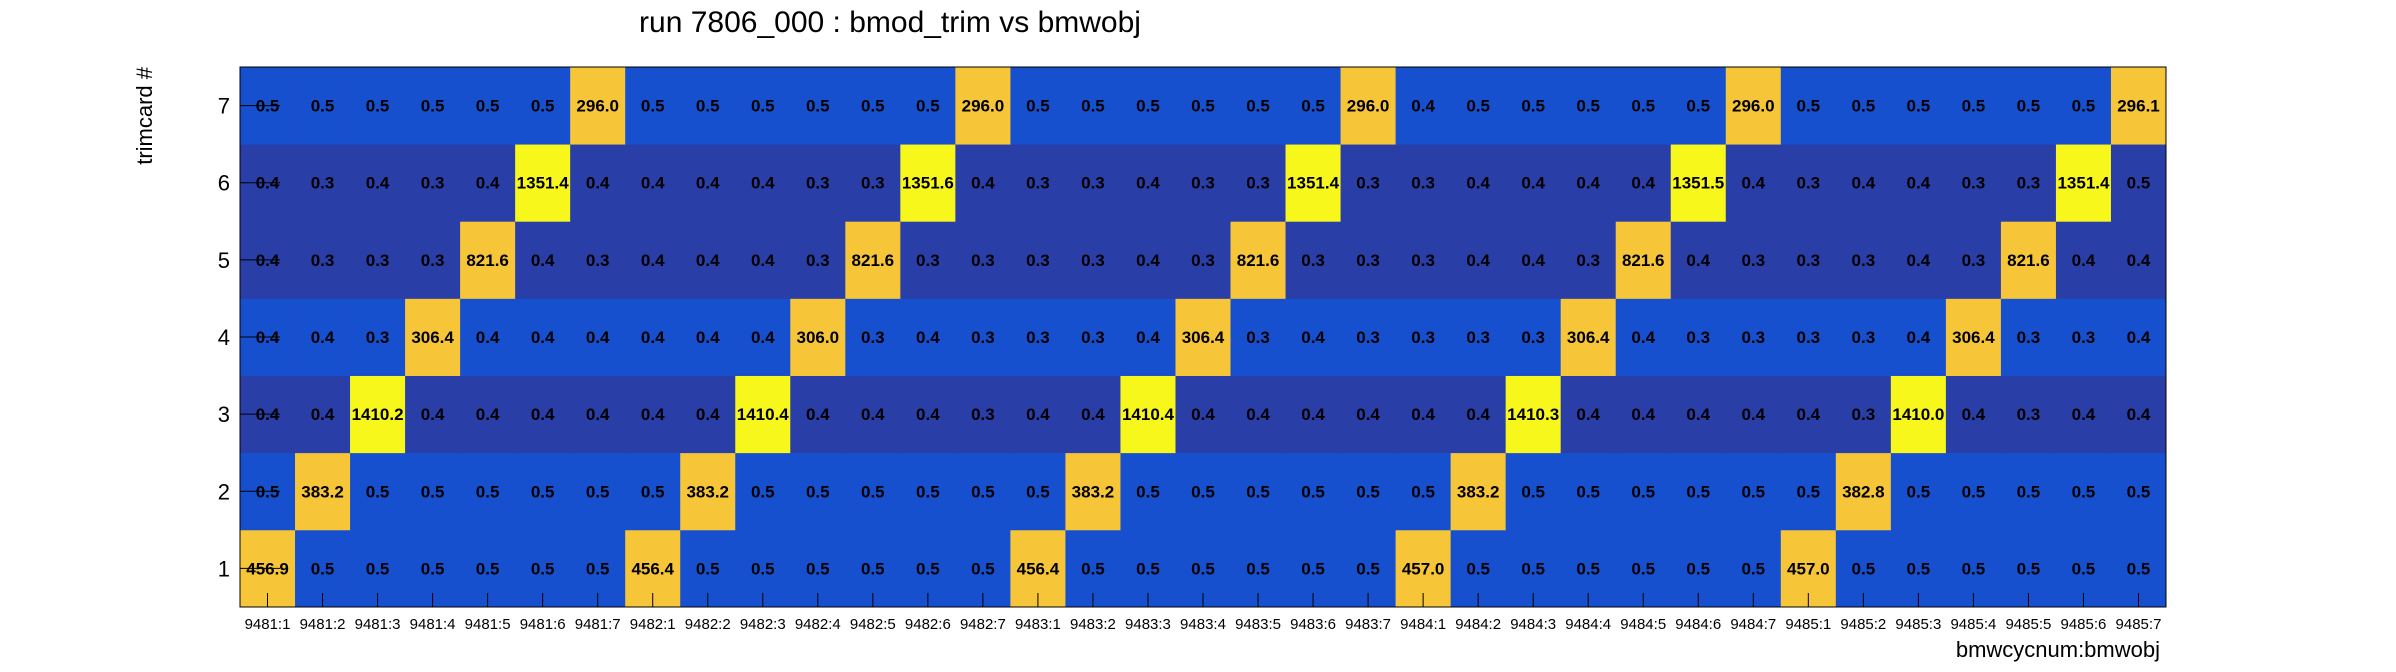 This screenshot has height=672, width=2396. Describe the element at coordinates (378, 624) in the screenshot. I see `x-tick-label: 9481:3` at that location.